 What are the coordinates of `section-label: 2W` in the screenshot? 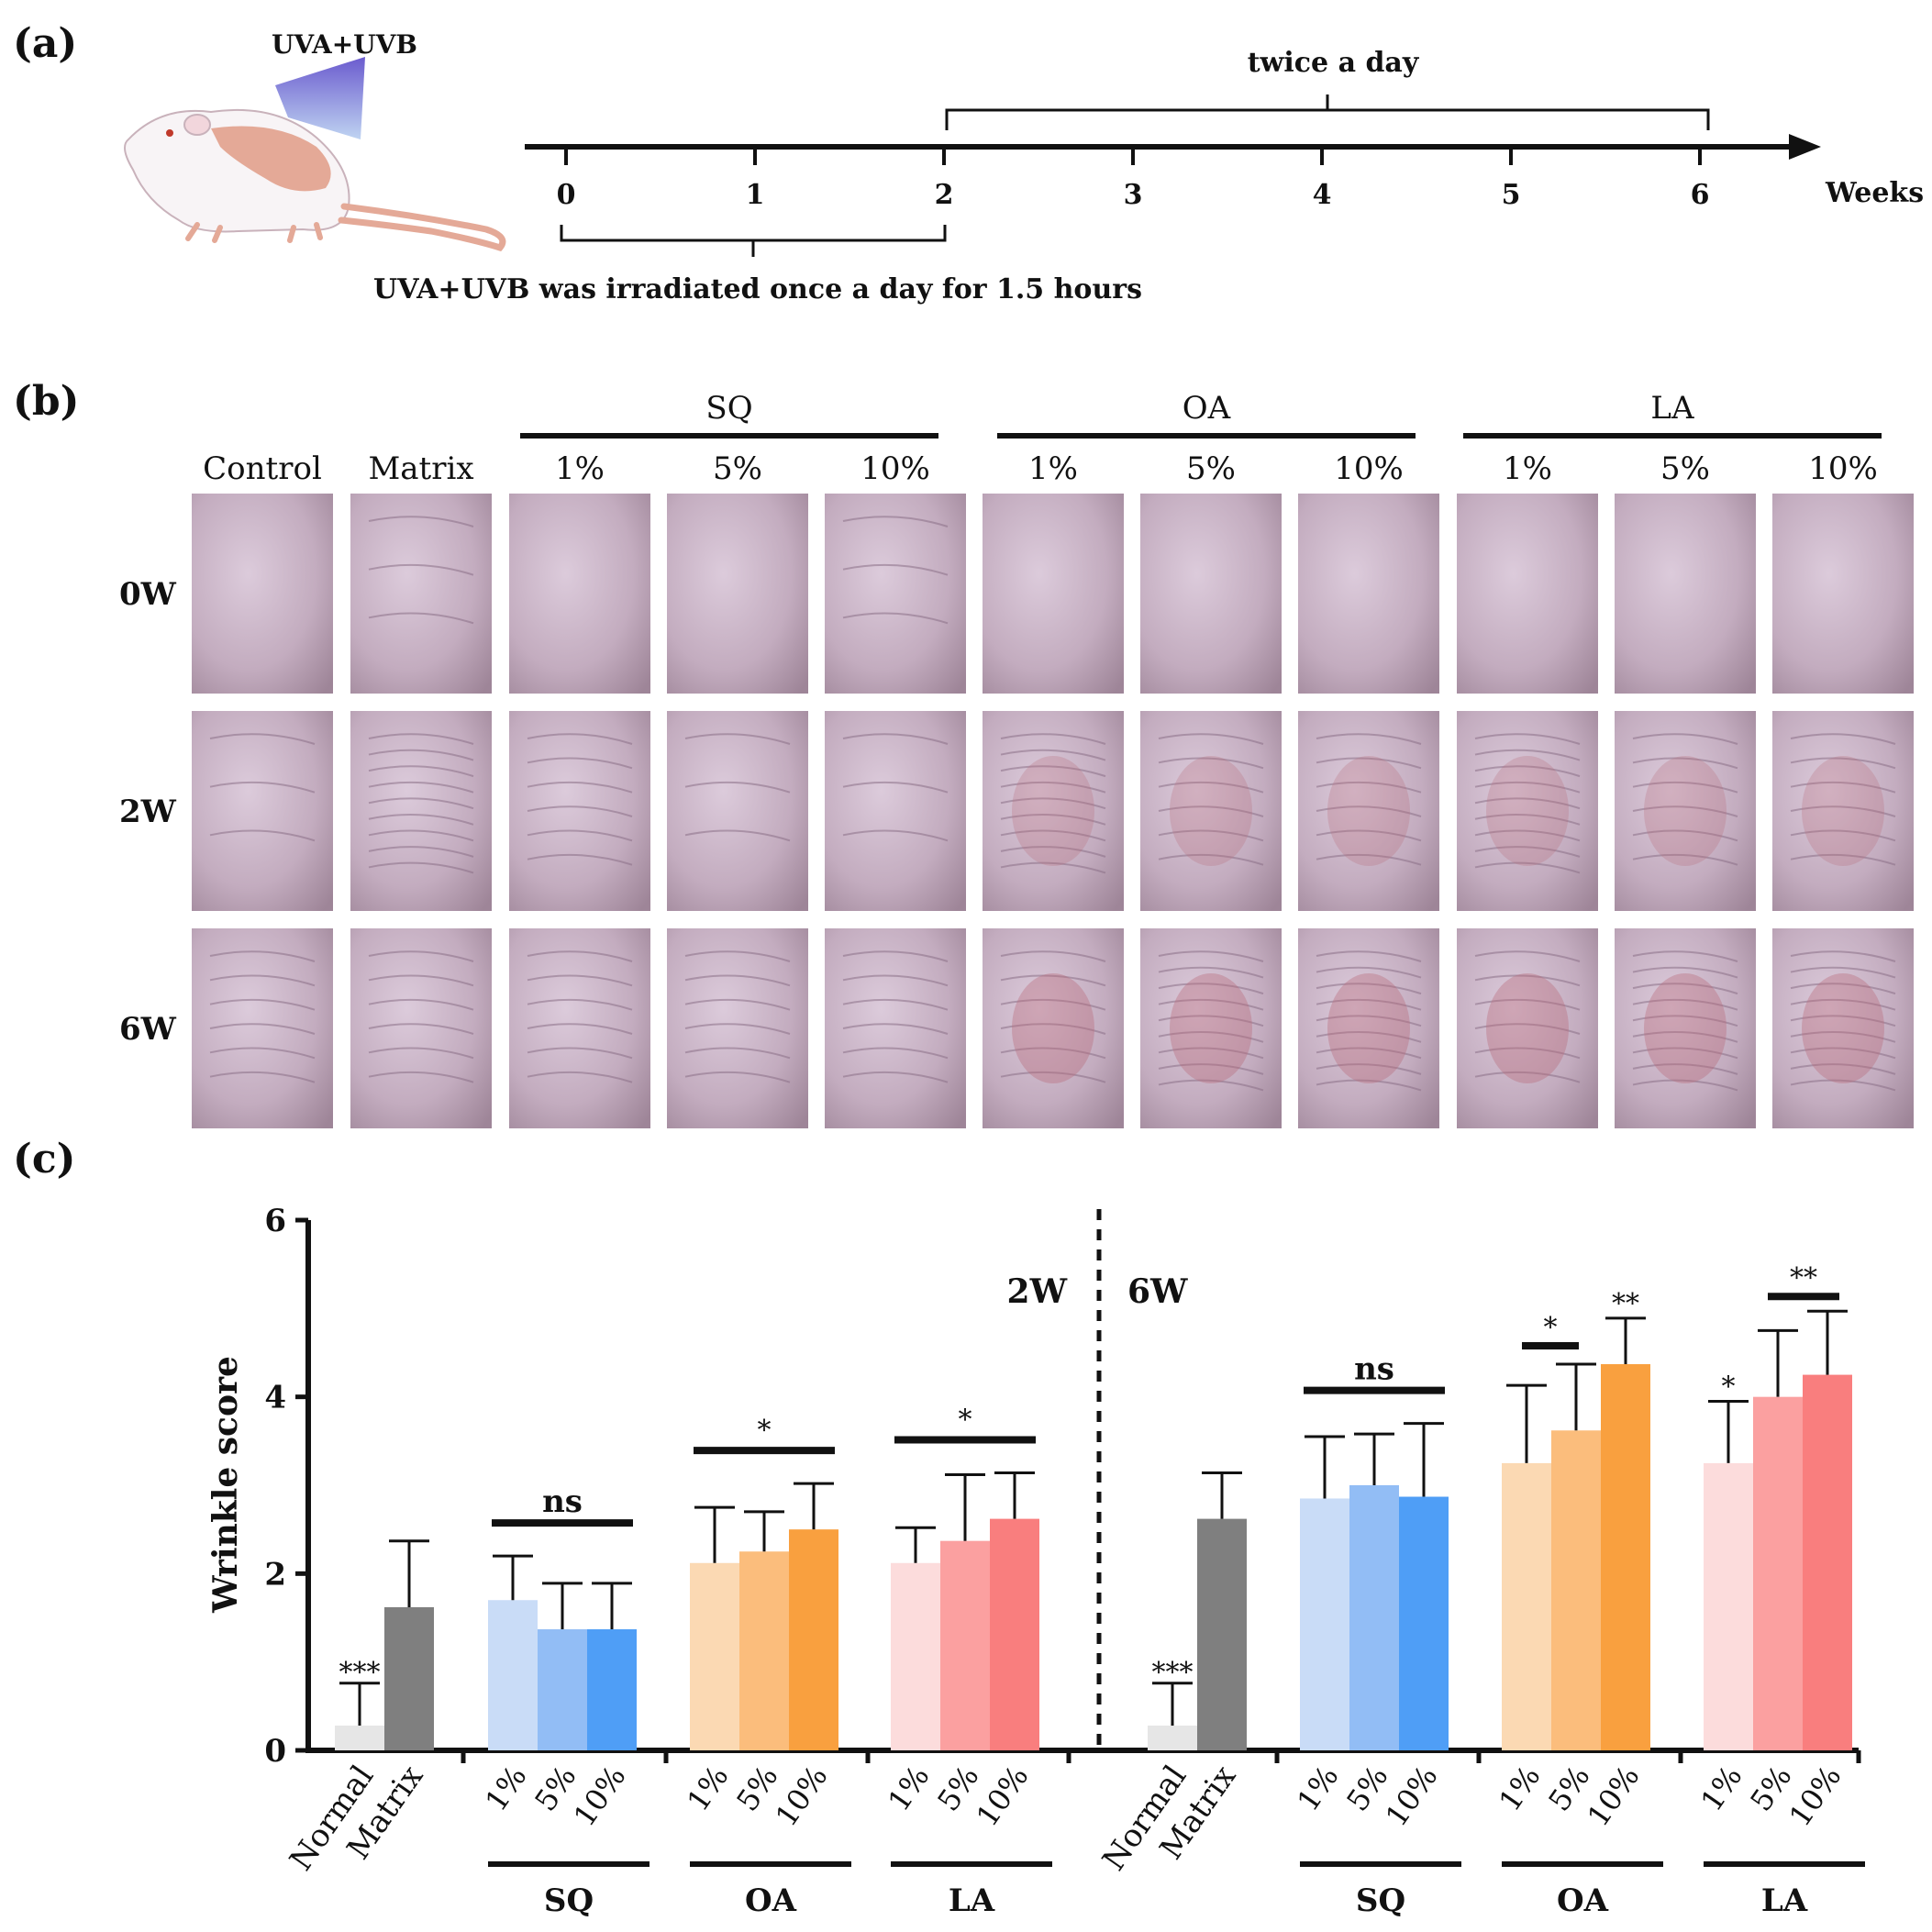 It's located at (1037, 1291).